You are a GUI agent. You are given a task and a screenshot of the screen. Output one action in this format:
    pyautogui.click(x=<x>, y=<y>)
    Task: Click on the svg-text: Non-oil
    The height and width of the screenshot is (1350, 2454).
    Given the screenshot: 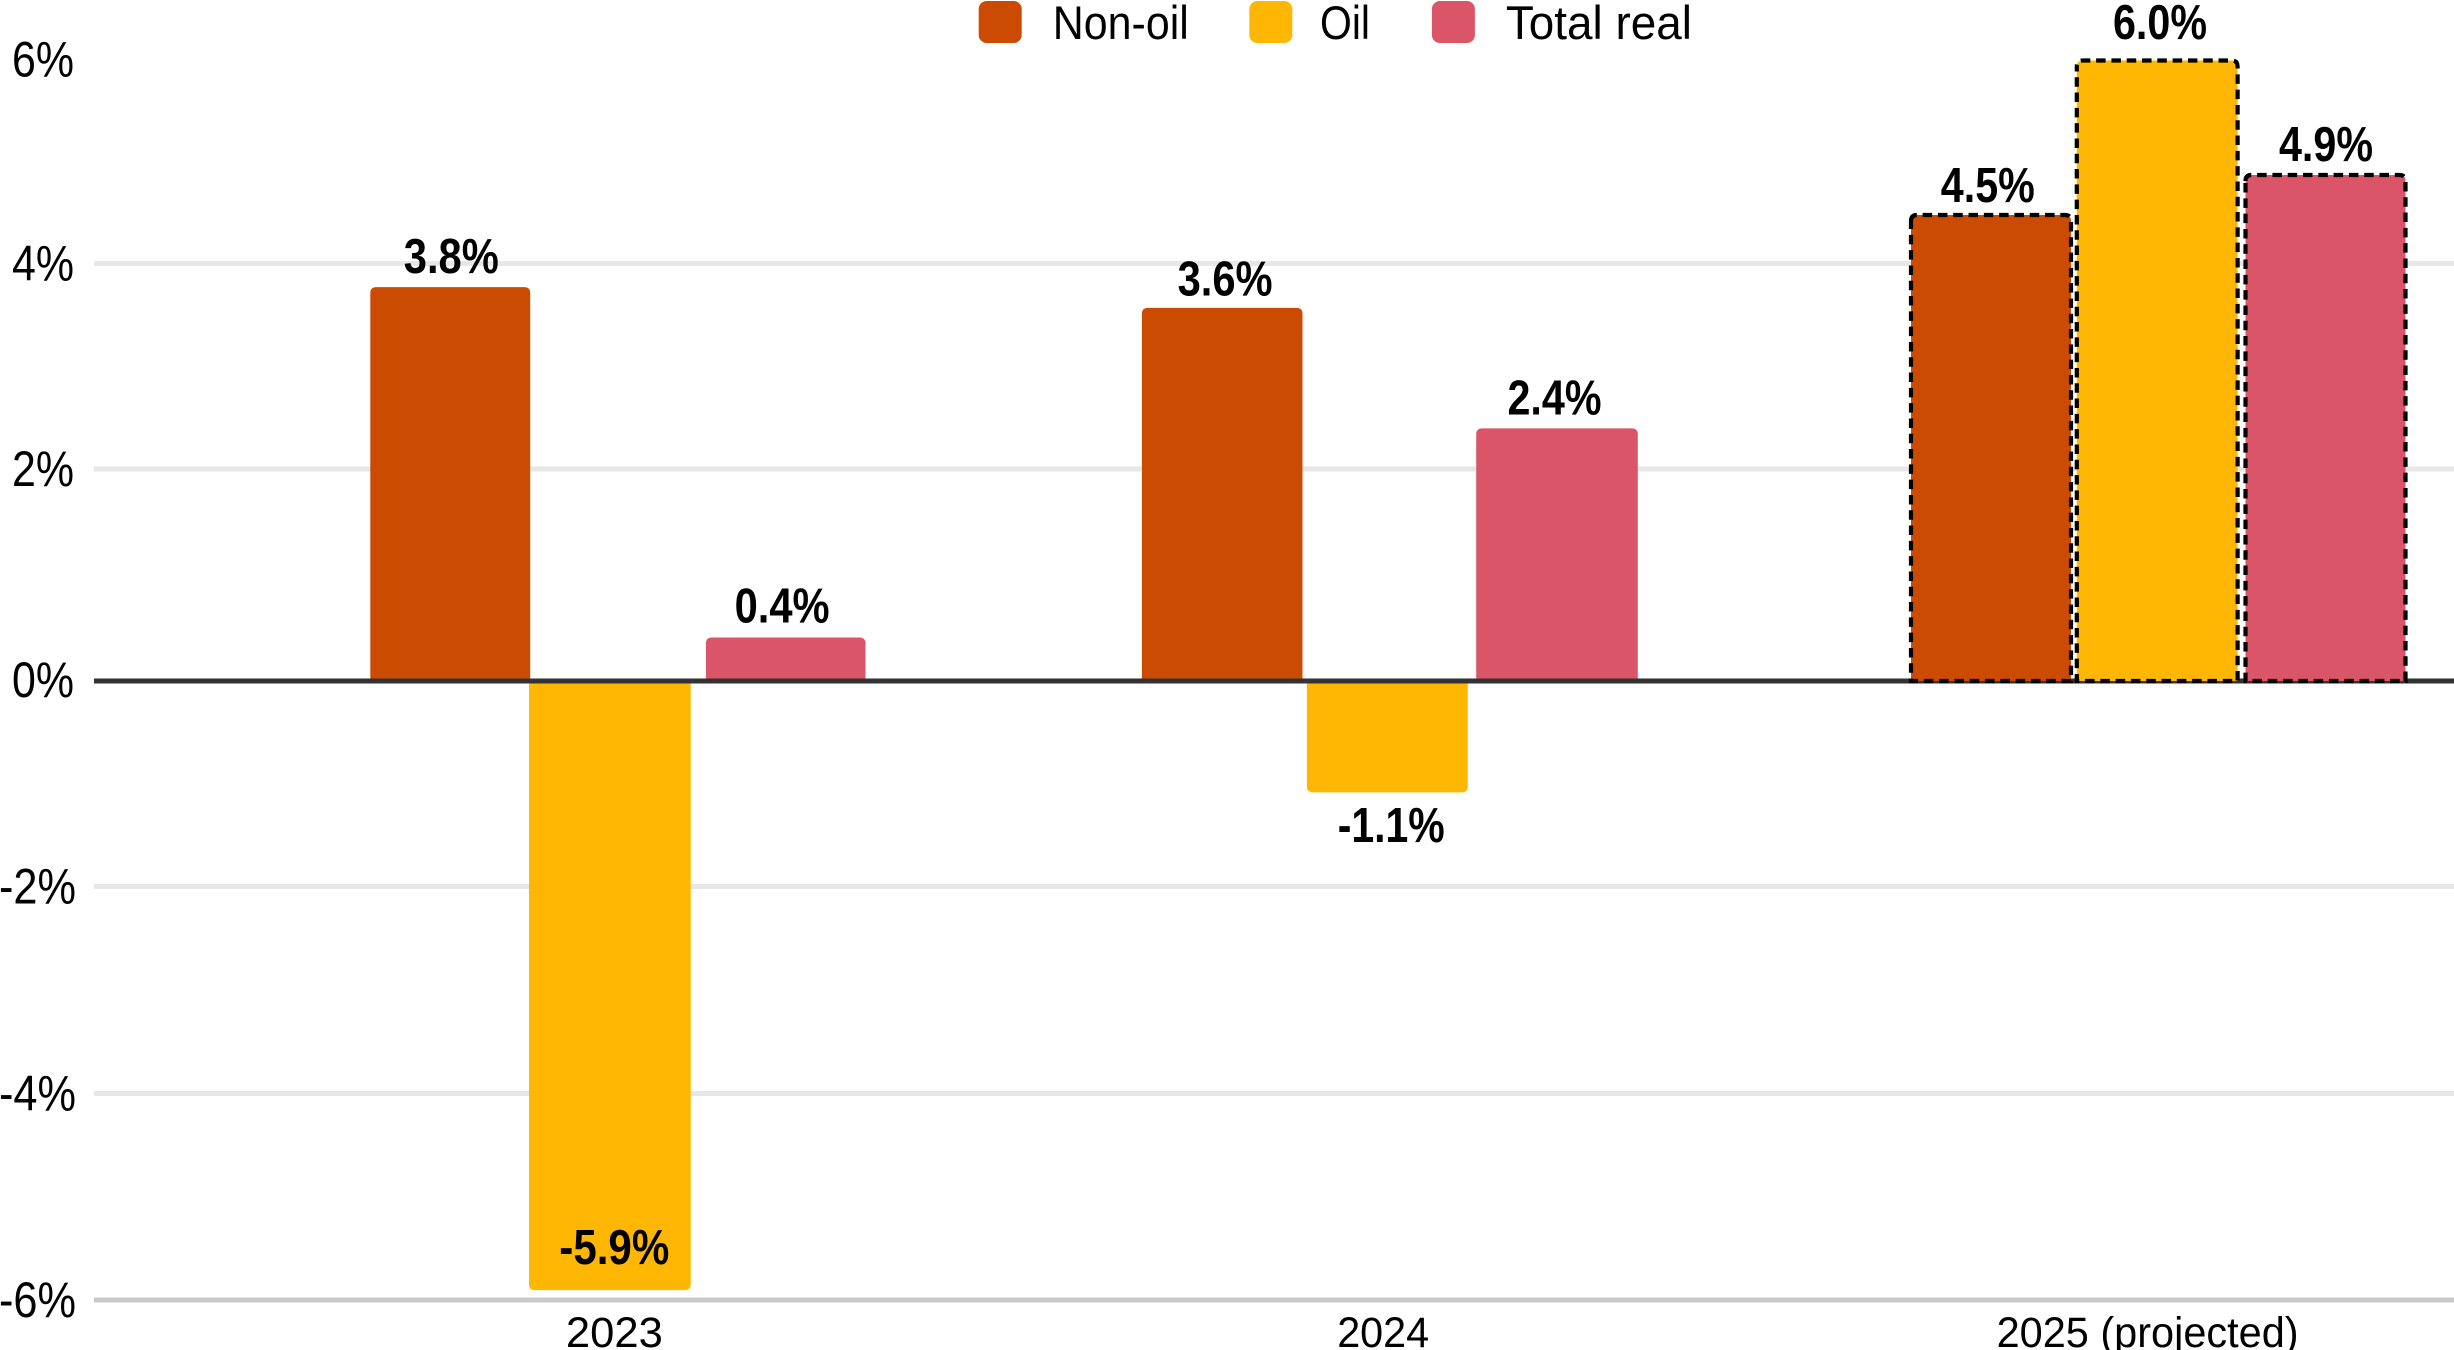 What is the action you would take?
    pyautogui.click(x=1121, y=24)
    